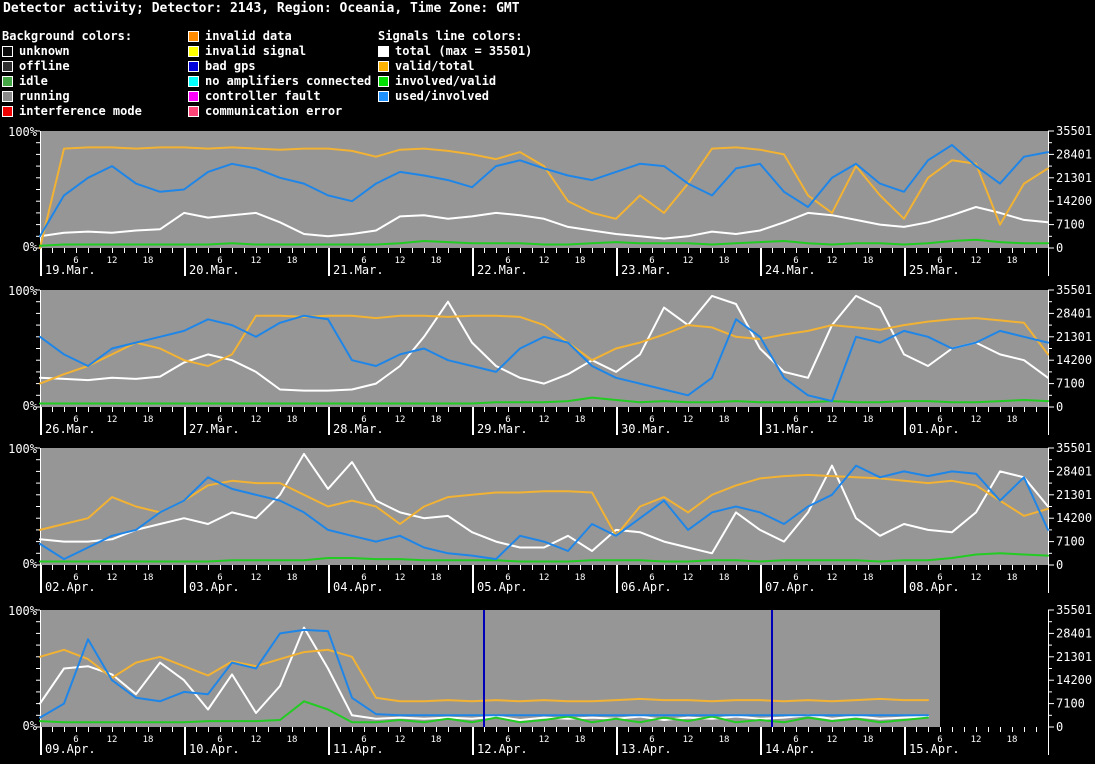  Describe the element at coordinates (274, 111) in the screenshot. I see `legend-label: communication error` at that location.